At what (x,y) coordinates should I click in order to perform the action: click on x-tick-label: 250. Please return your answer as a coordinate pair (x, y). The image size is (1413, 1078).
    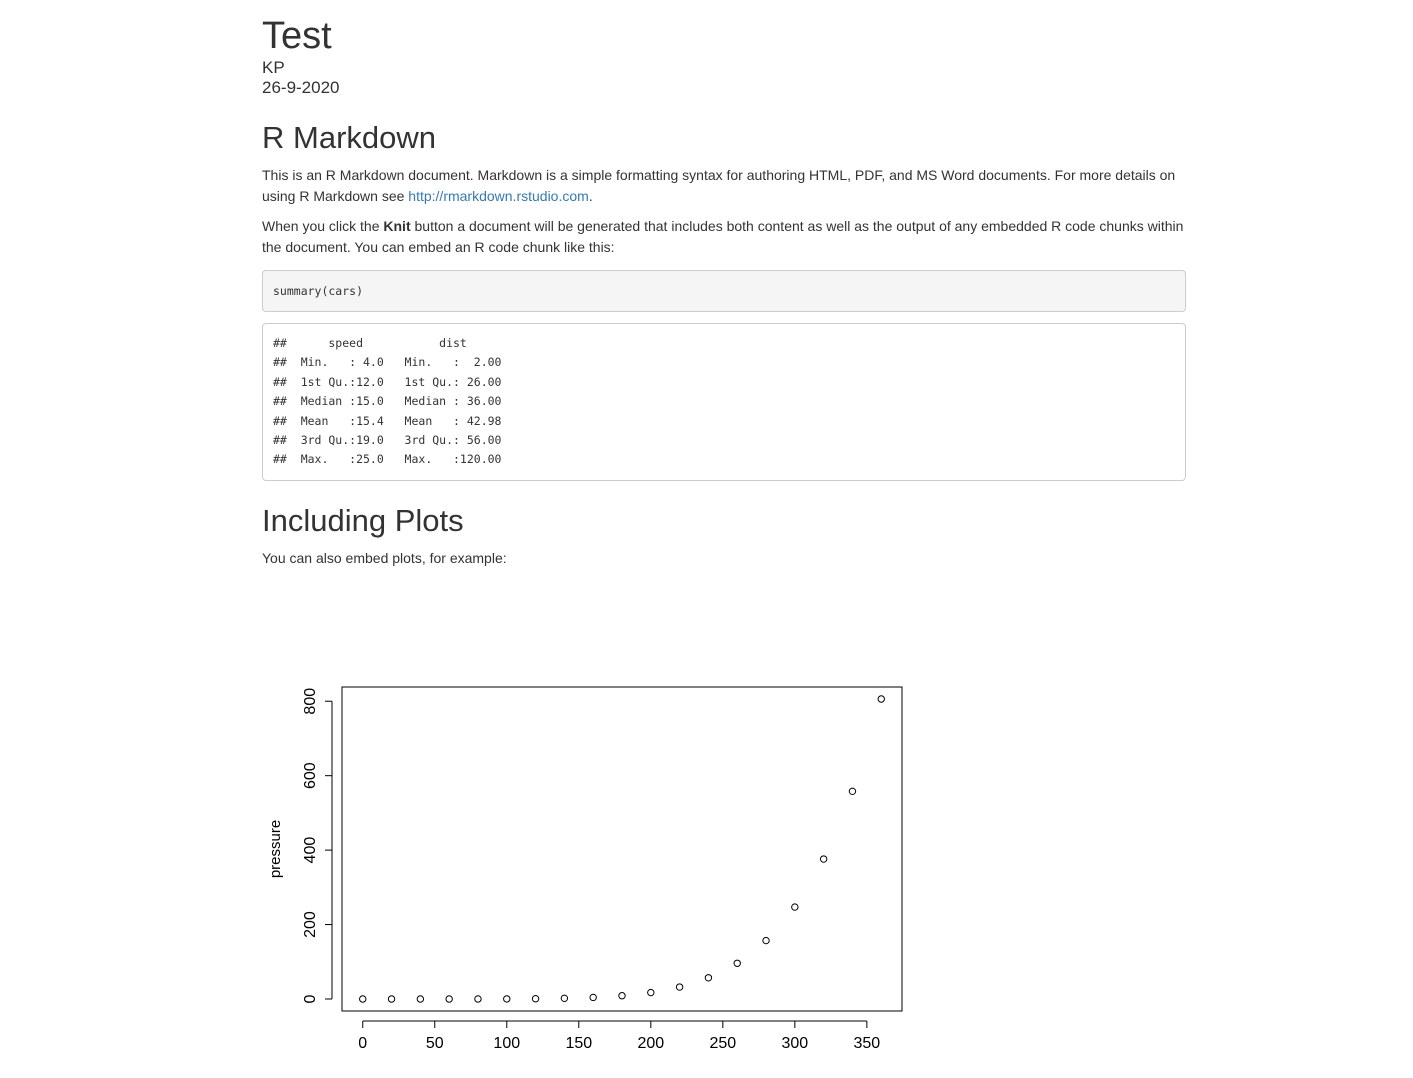
    Looking at the image, I should click on (722, 1043).